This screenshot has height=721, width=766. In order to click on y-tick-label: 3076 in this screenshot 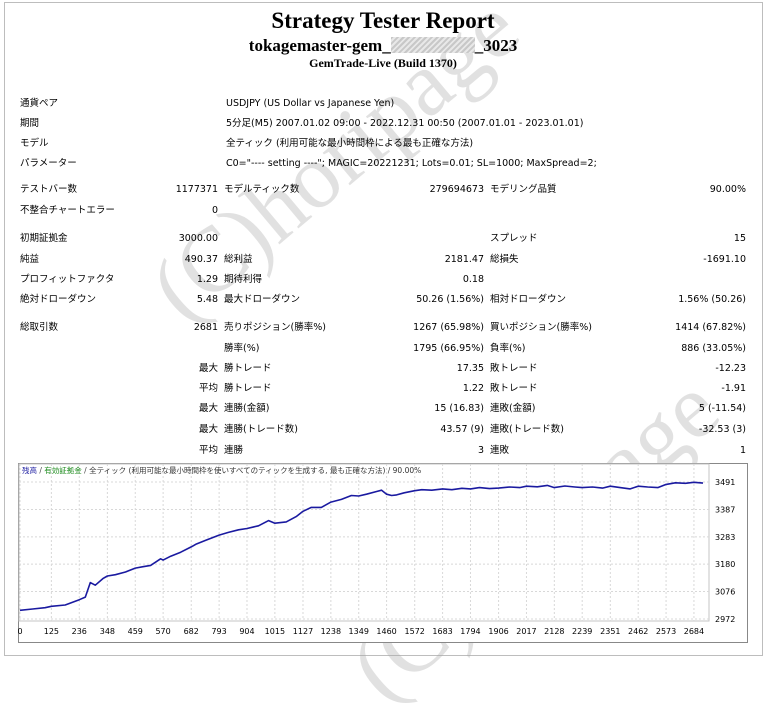, I will do `click(725, 592)`.